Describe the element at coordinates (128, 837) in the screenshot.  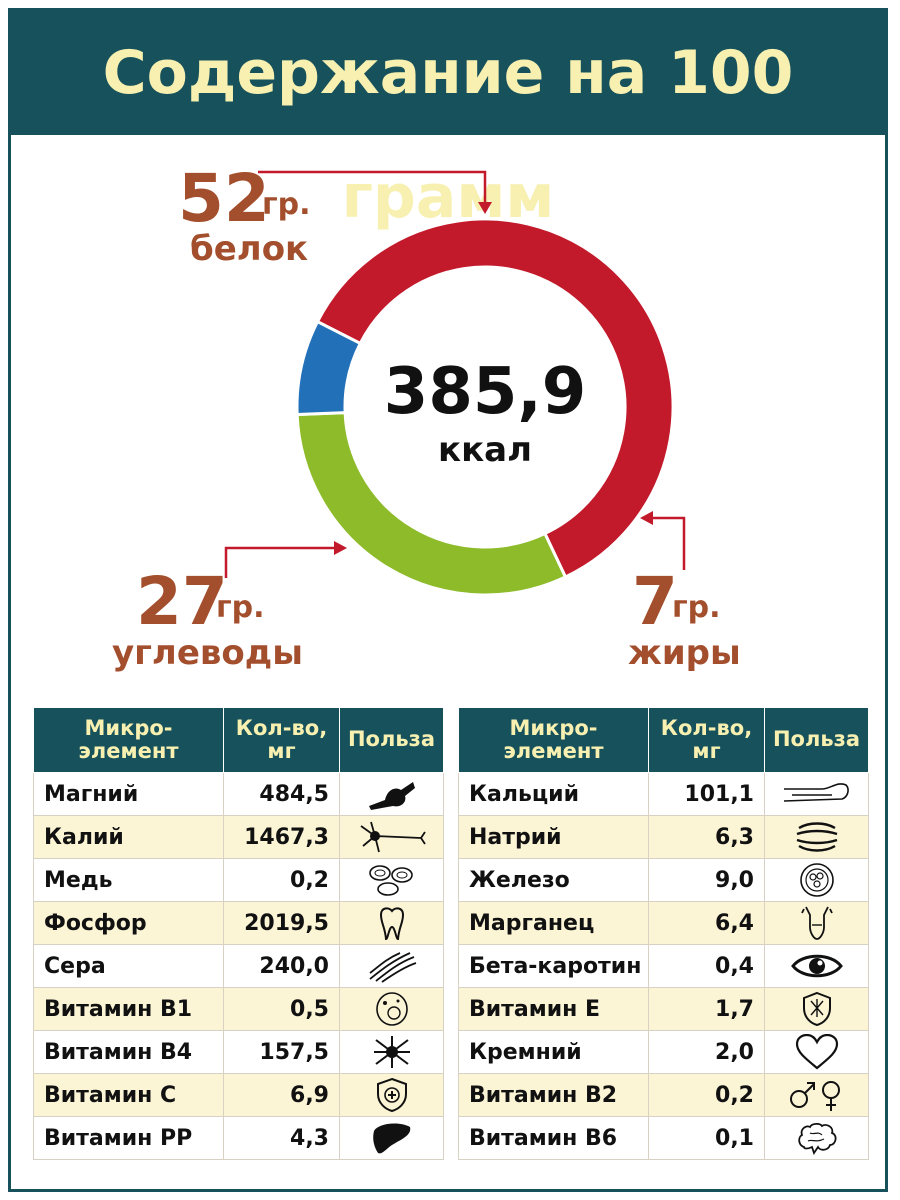
I see `element-name: Калий` at that location.